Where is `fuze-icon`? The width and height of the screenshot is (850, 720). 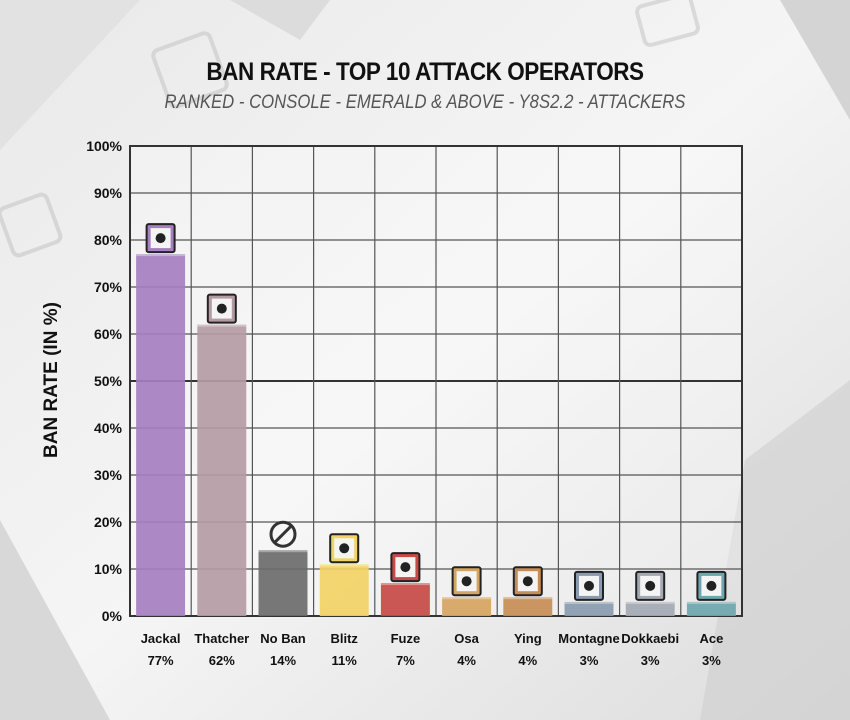 fuze-icon is located at coordinates (405, 567).